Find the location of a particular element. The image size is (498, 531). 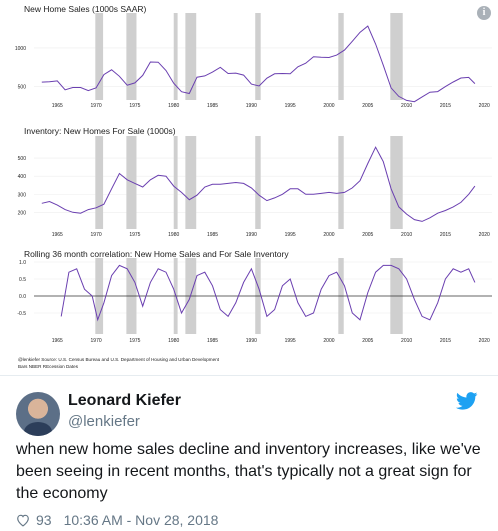

twitter-bird-icon is located at coordinates (467, 401).